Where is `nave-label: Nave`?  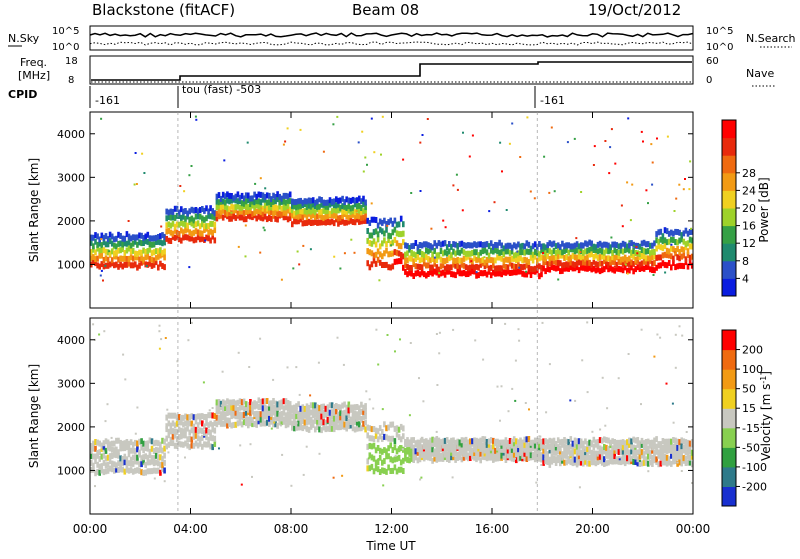 nave-label: Nave is located at coordinates (760, 73).